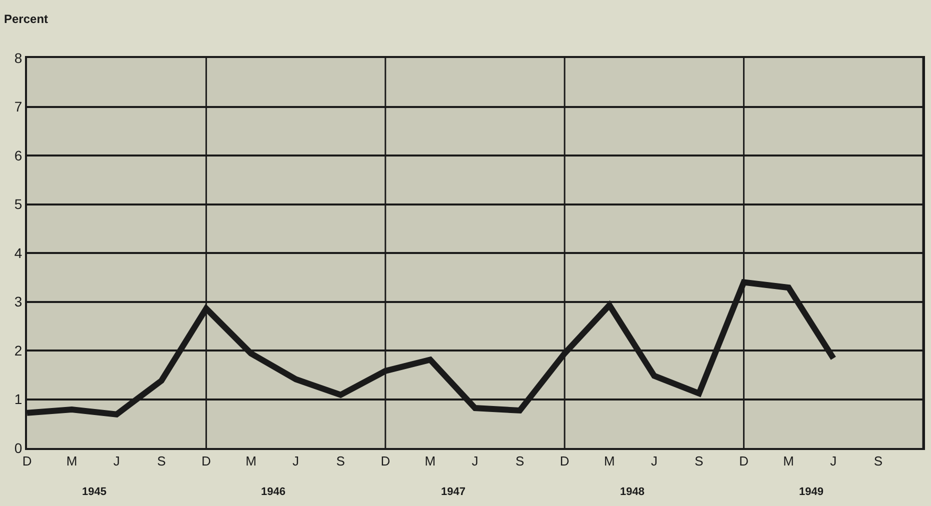 Image resolution: width=931 pixels, height=506 pixels. What do you see at coordinates (18, 204) in the screenshot?
I see `y-tick-label: 5` at bounding box center [18, 204].